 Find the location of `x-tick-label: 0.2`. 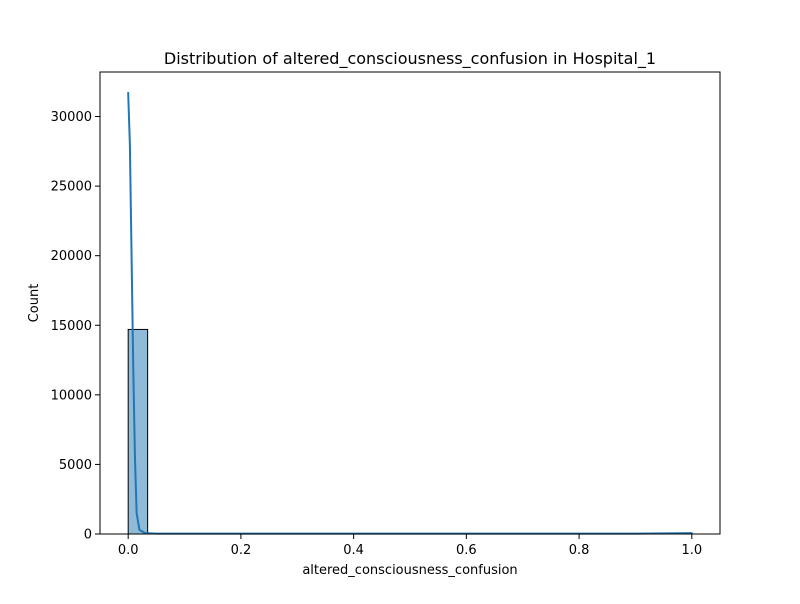

x-tick-label: 0.2 is located at coordinates (241, 550).